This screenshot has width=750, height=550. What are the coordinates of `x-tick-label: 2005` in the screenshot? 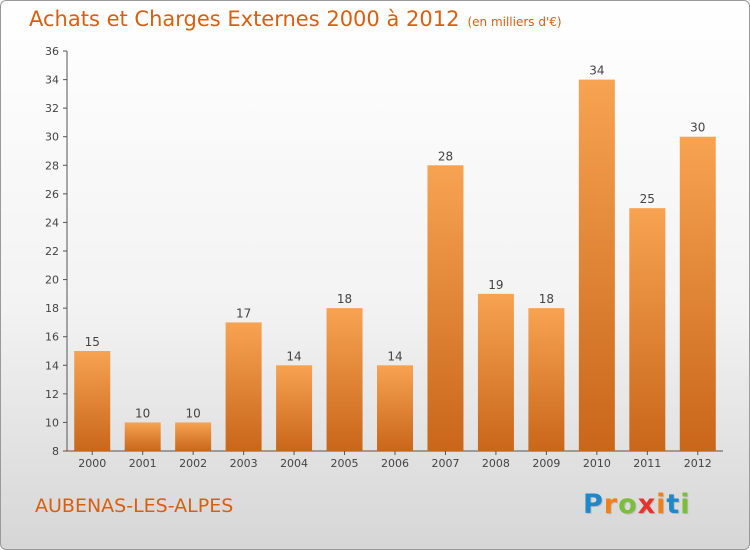 It's located at (345, 463).